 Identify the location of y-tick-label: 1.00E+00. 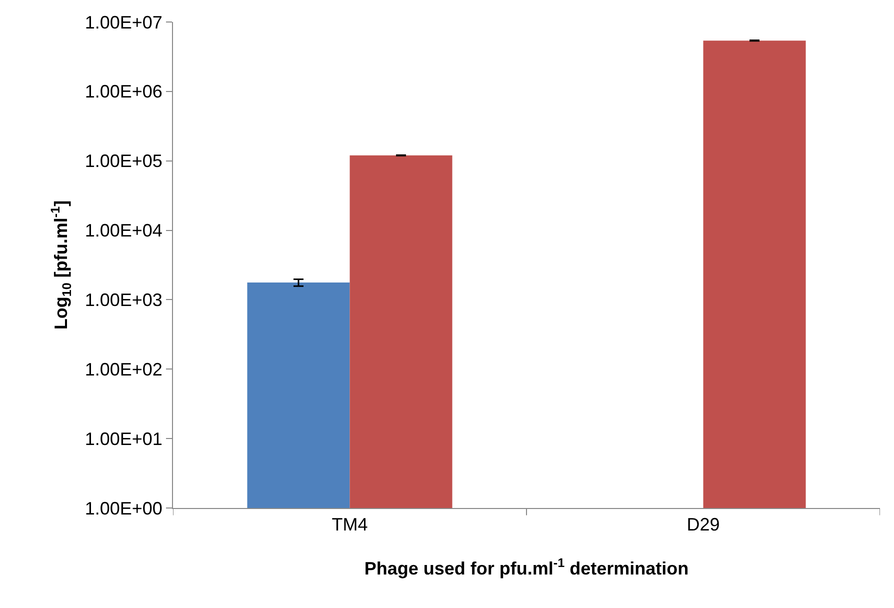
(123, 508).